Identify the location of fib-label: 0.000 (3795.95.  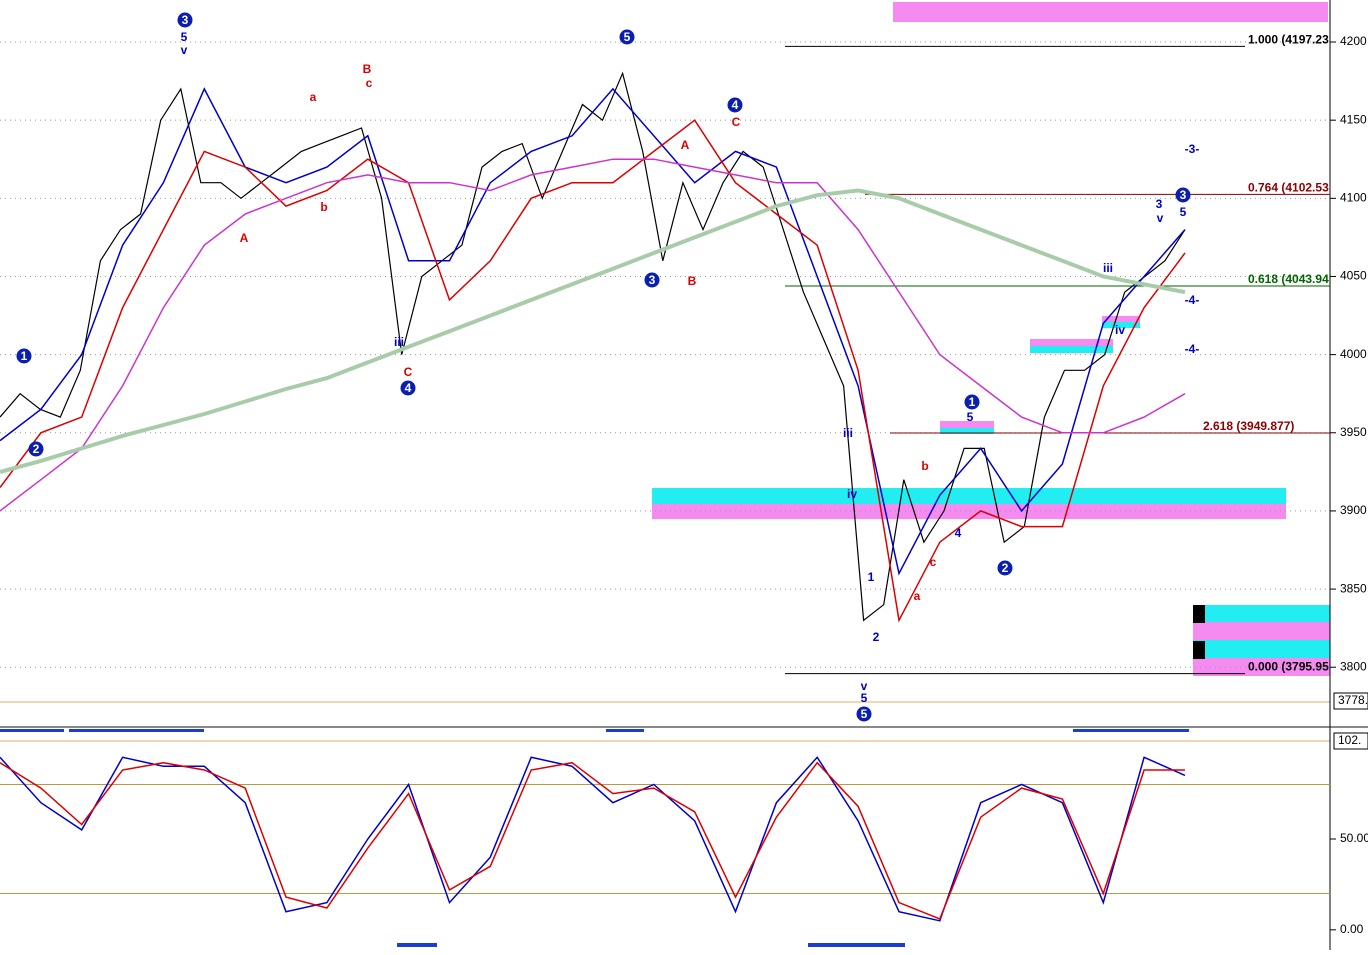
(1288, 667).